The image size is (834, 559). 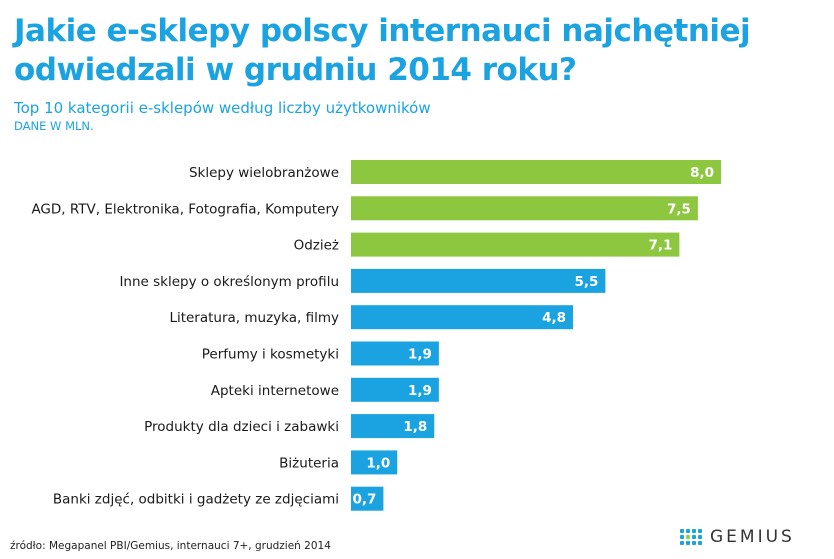 I want to click on value-label: 0,7, so click(x=364, y=500).